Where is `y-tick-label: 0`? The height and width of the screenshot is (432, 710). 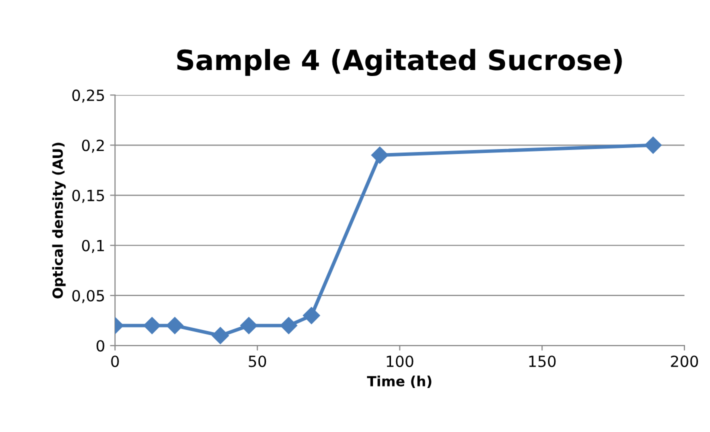
y-tick-label: 0 is located at coordinates (100, 346).